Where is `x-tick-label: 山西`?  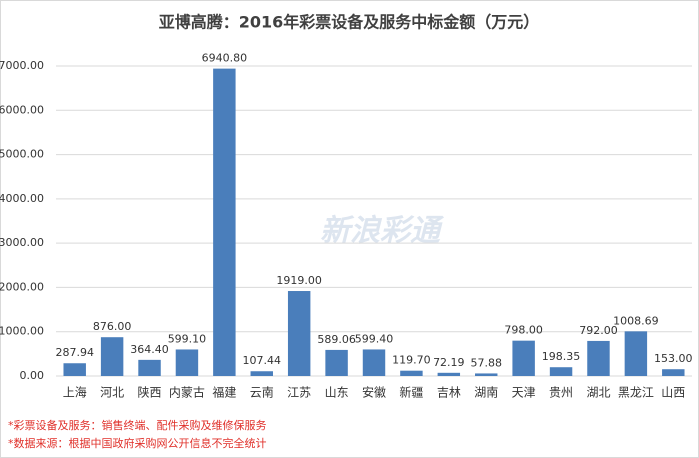
x-tick-label: 山西 is located at coordinates (673, 393).